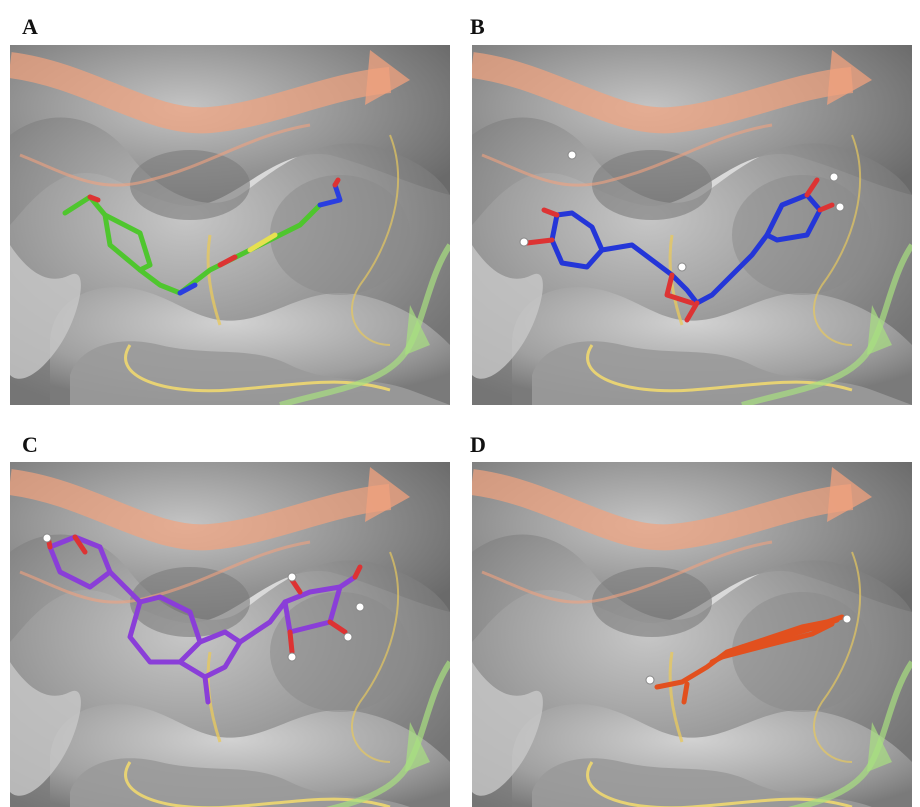  I want to click on panel-label: D, so click(478, 444).